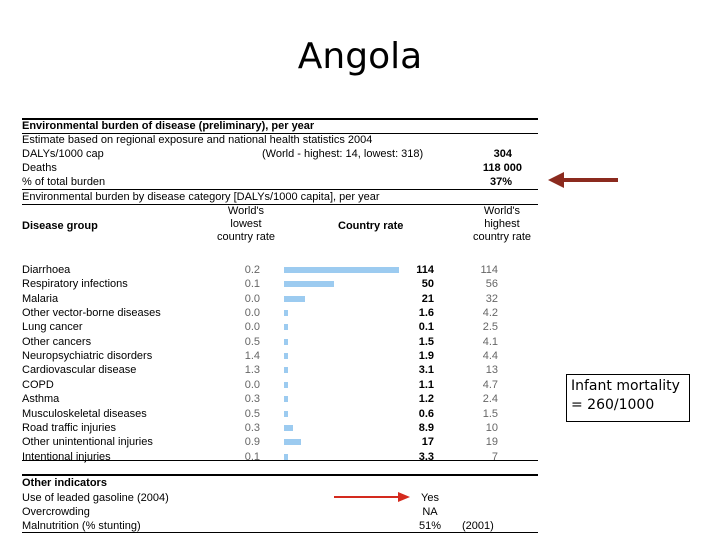 The image size is (720, 540). Describe the element at coordinates (490, 341) in the screenshot. I see `highest-rate: 4.1` at that location.